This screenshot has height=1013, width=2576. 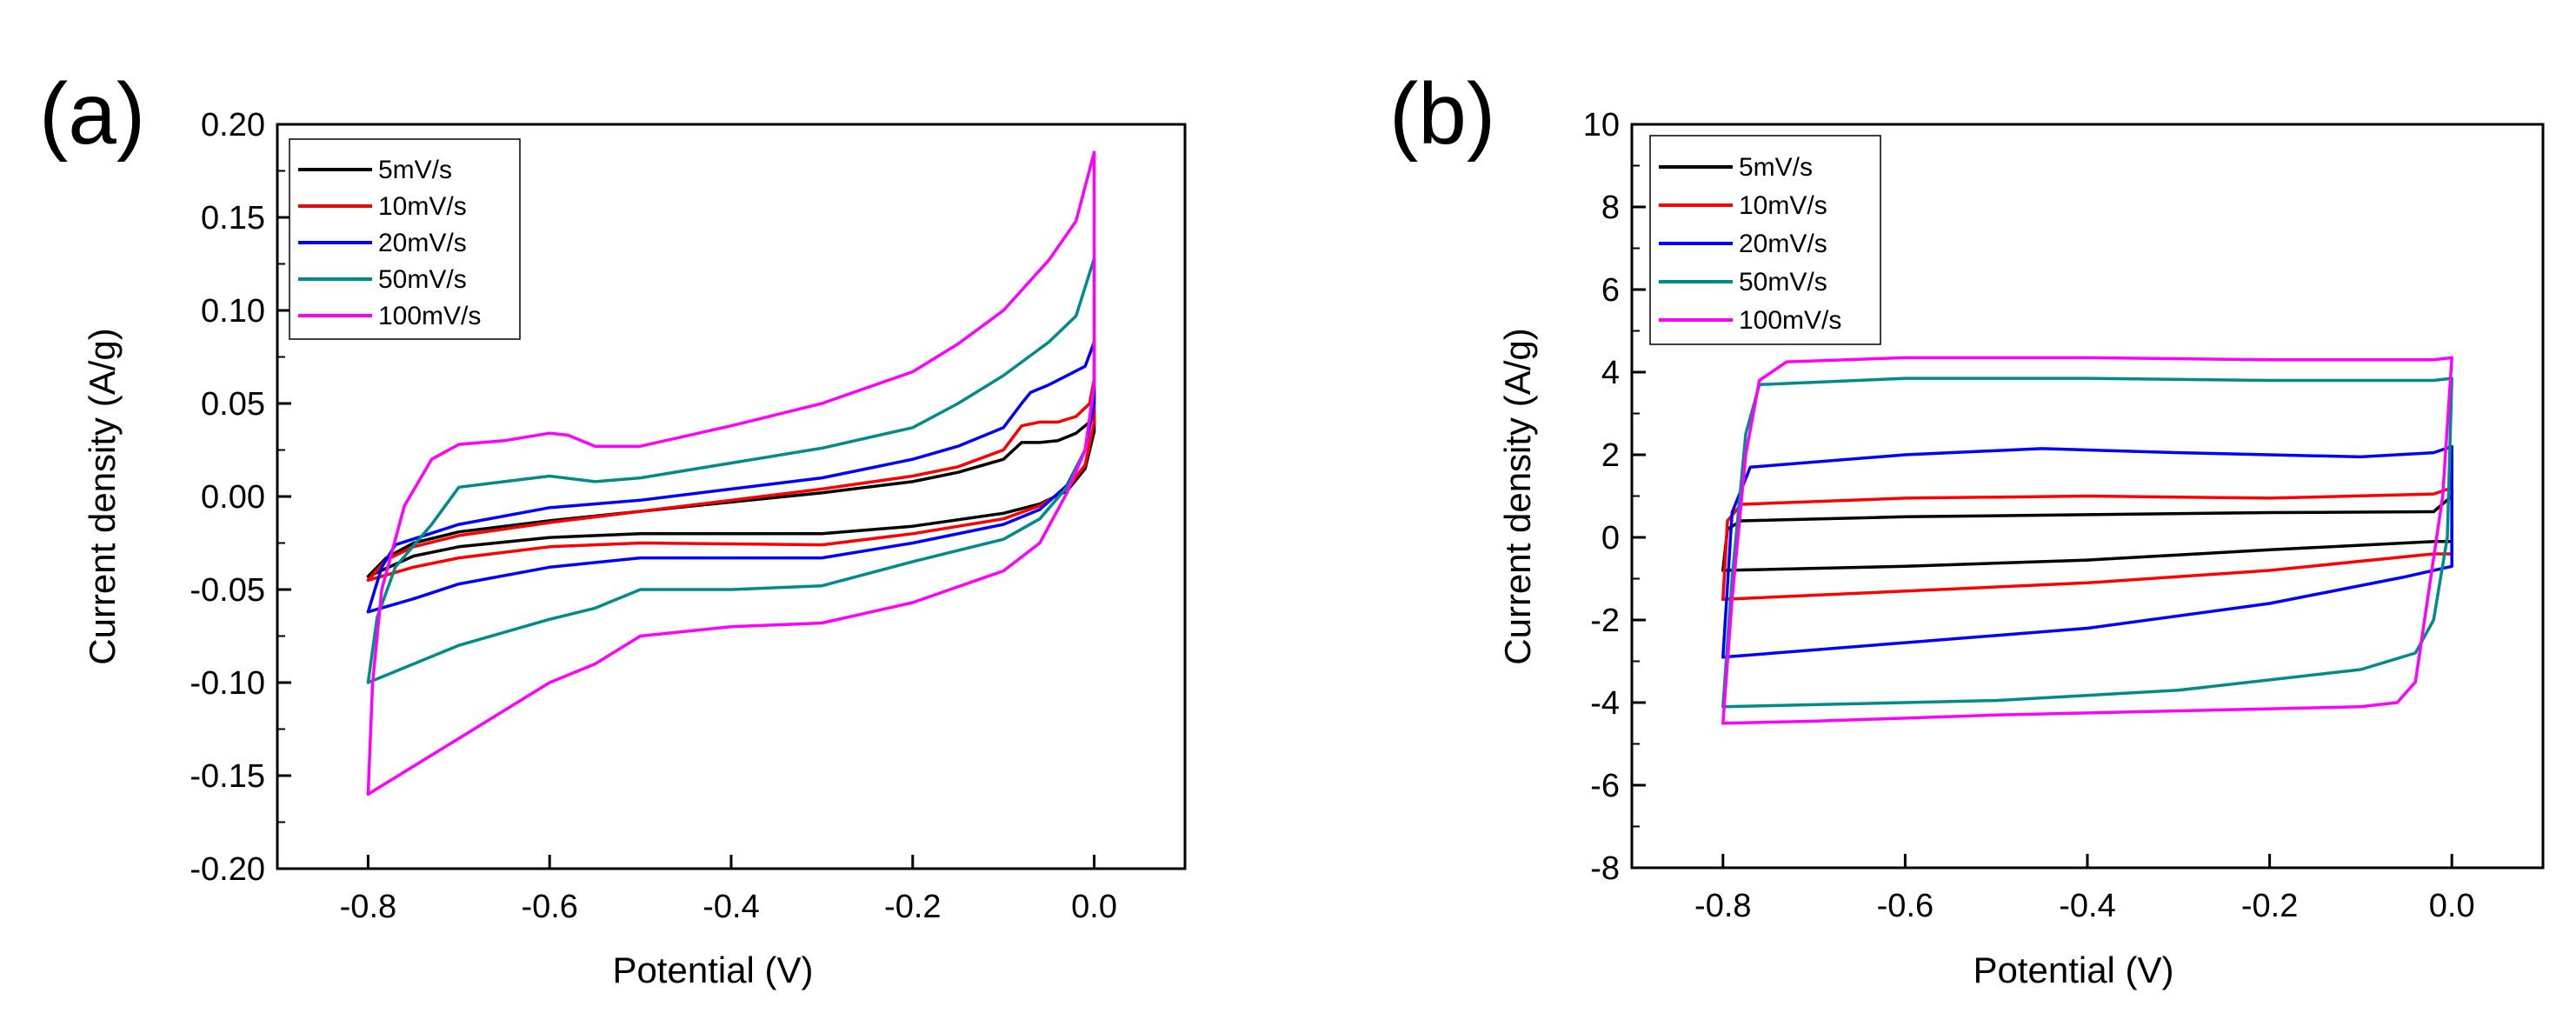 I want to click on panel-b-series, so click(x=2087, y=540).